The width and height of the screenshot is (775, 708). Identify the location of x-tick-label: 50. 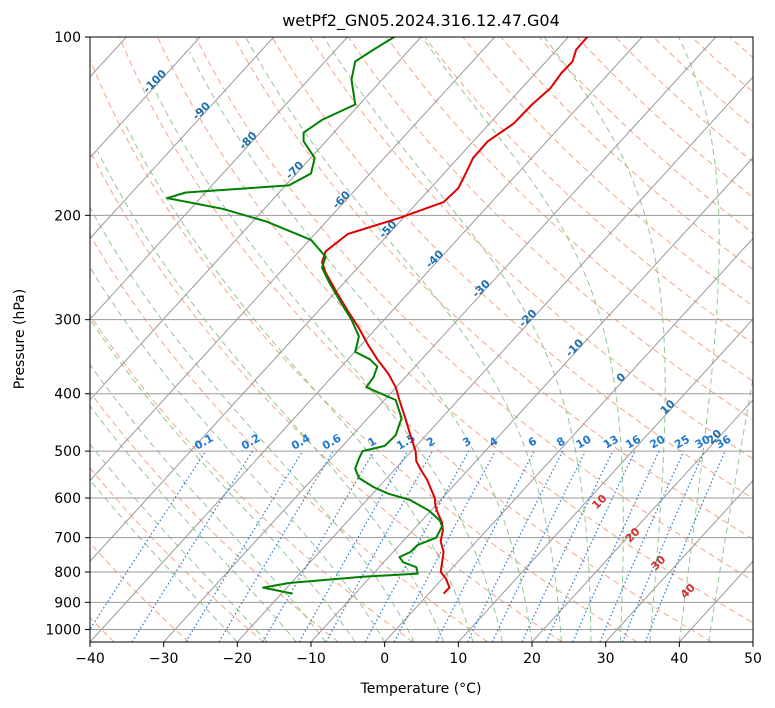
(753, 659).